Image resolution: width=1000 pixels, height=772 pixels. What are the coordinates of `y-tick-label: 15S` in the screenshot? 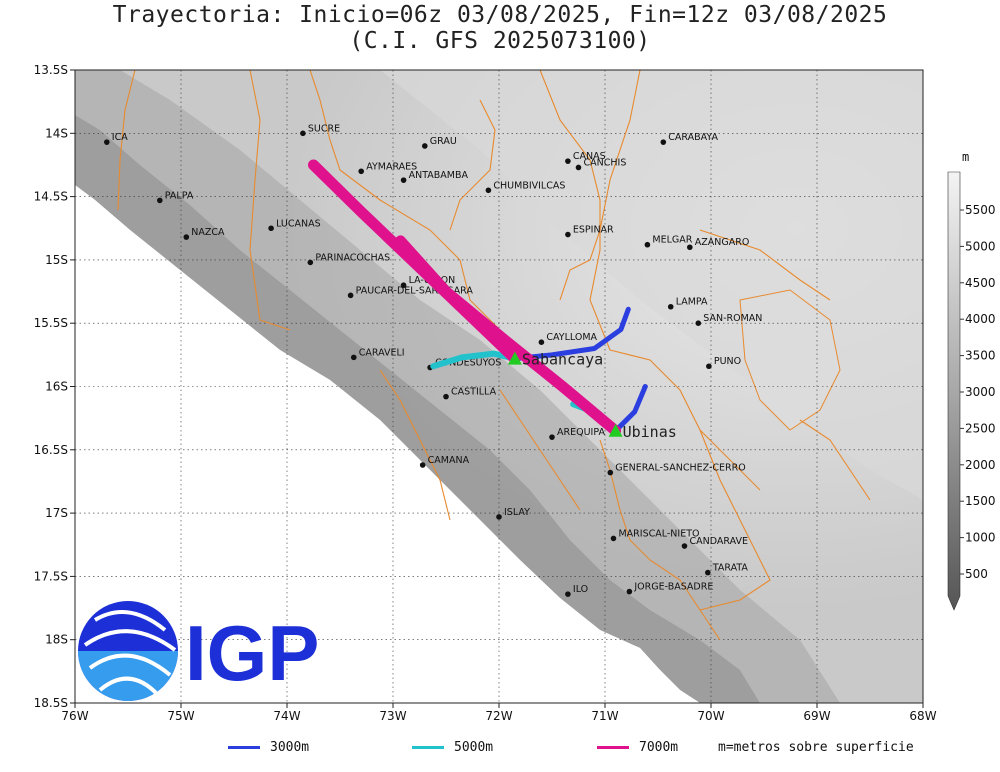 It's located at (56, 260).